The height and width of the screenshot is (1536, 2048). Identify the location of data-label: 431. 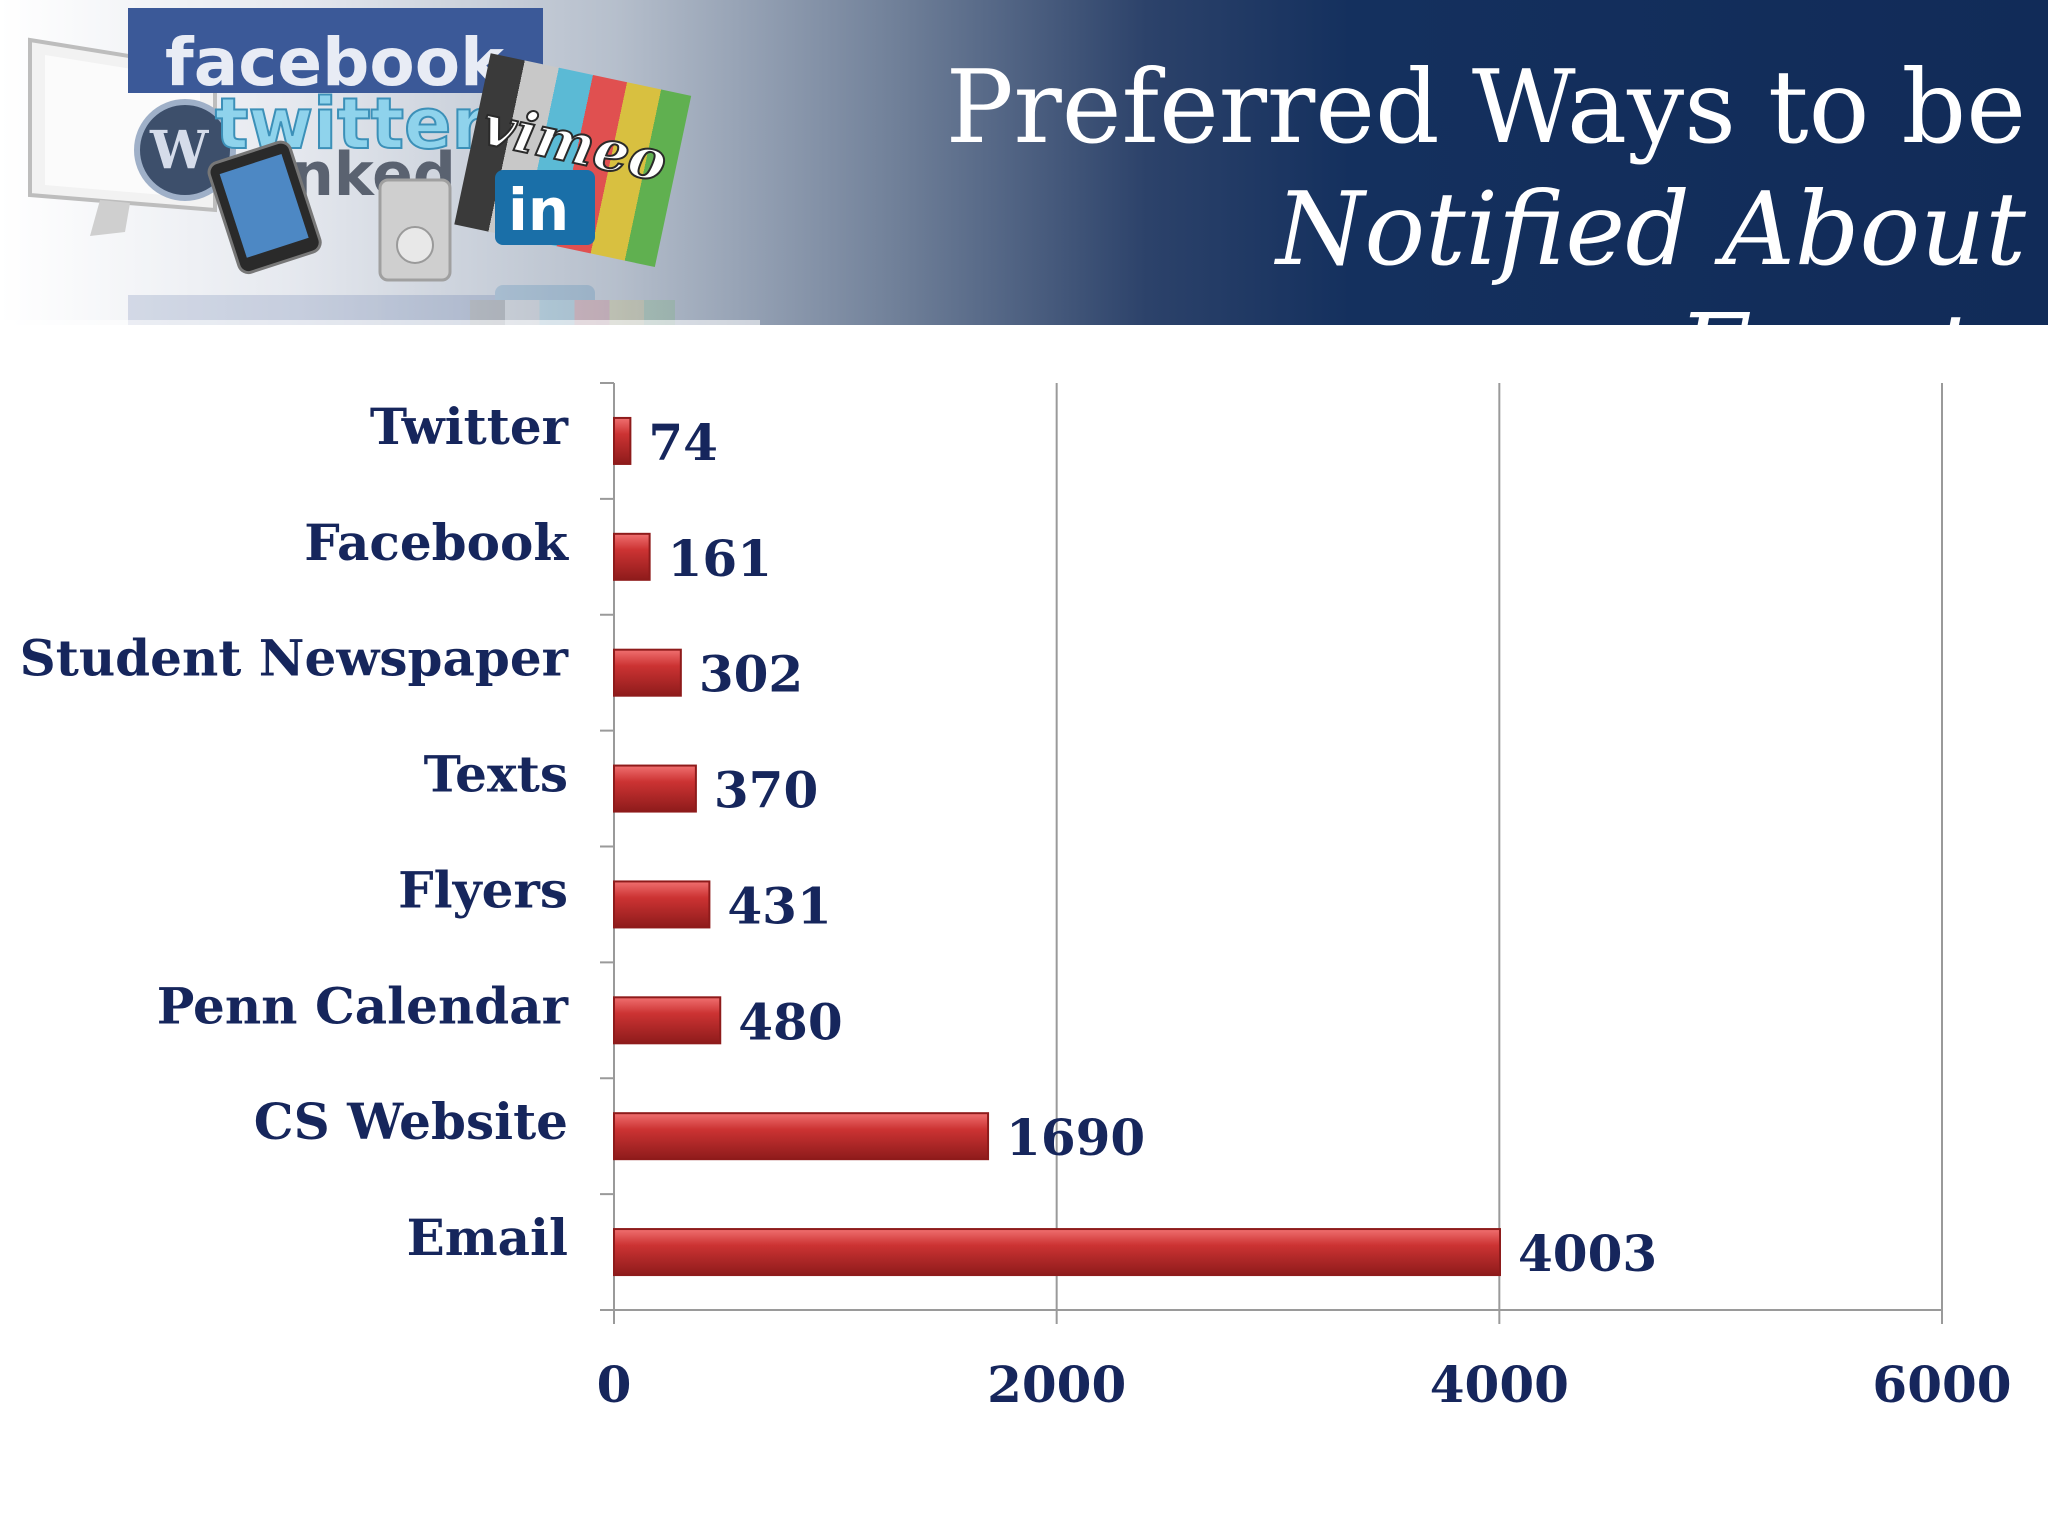
(779, 905).